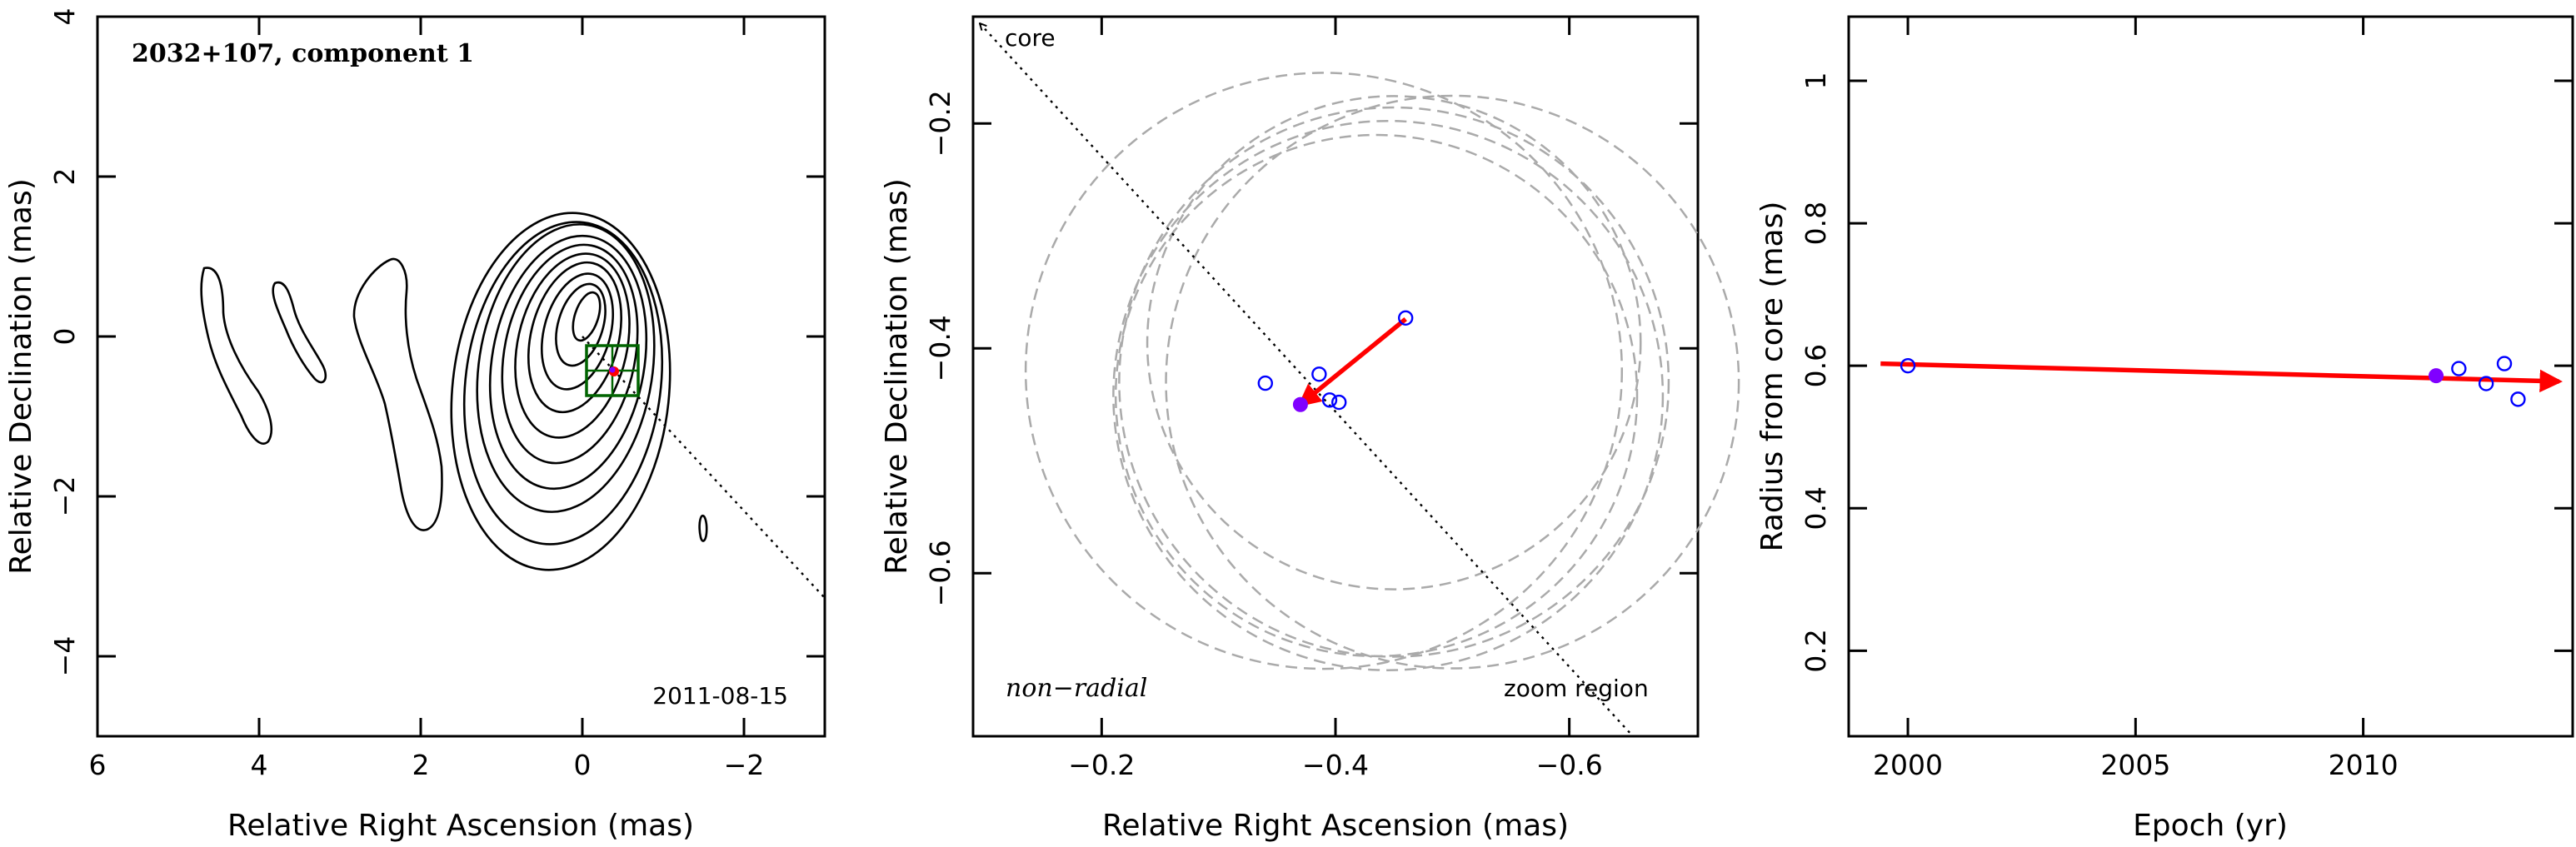 The height and width of the screenshot is (847, 2576). What do you see at coordinates (940, 124) in the screenshot?
I see `y-tick-label: −0.2` at bounding box center [940, 124].